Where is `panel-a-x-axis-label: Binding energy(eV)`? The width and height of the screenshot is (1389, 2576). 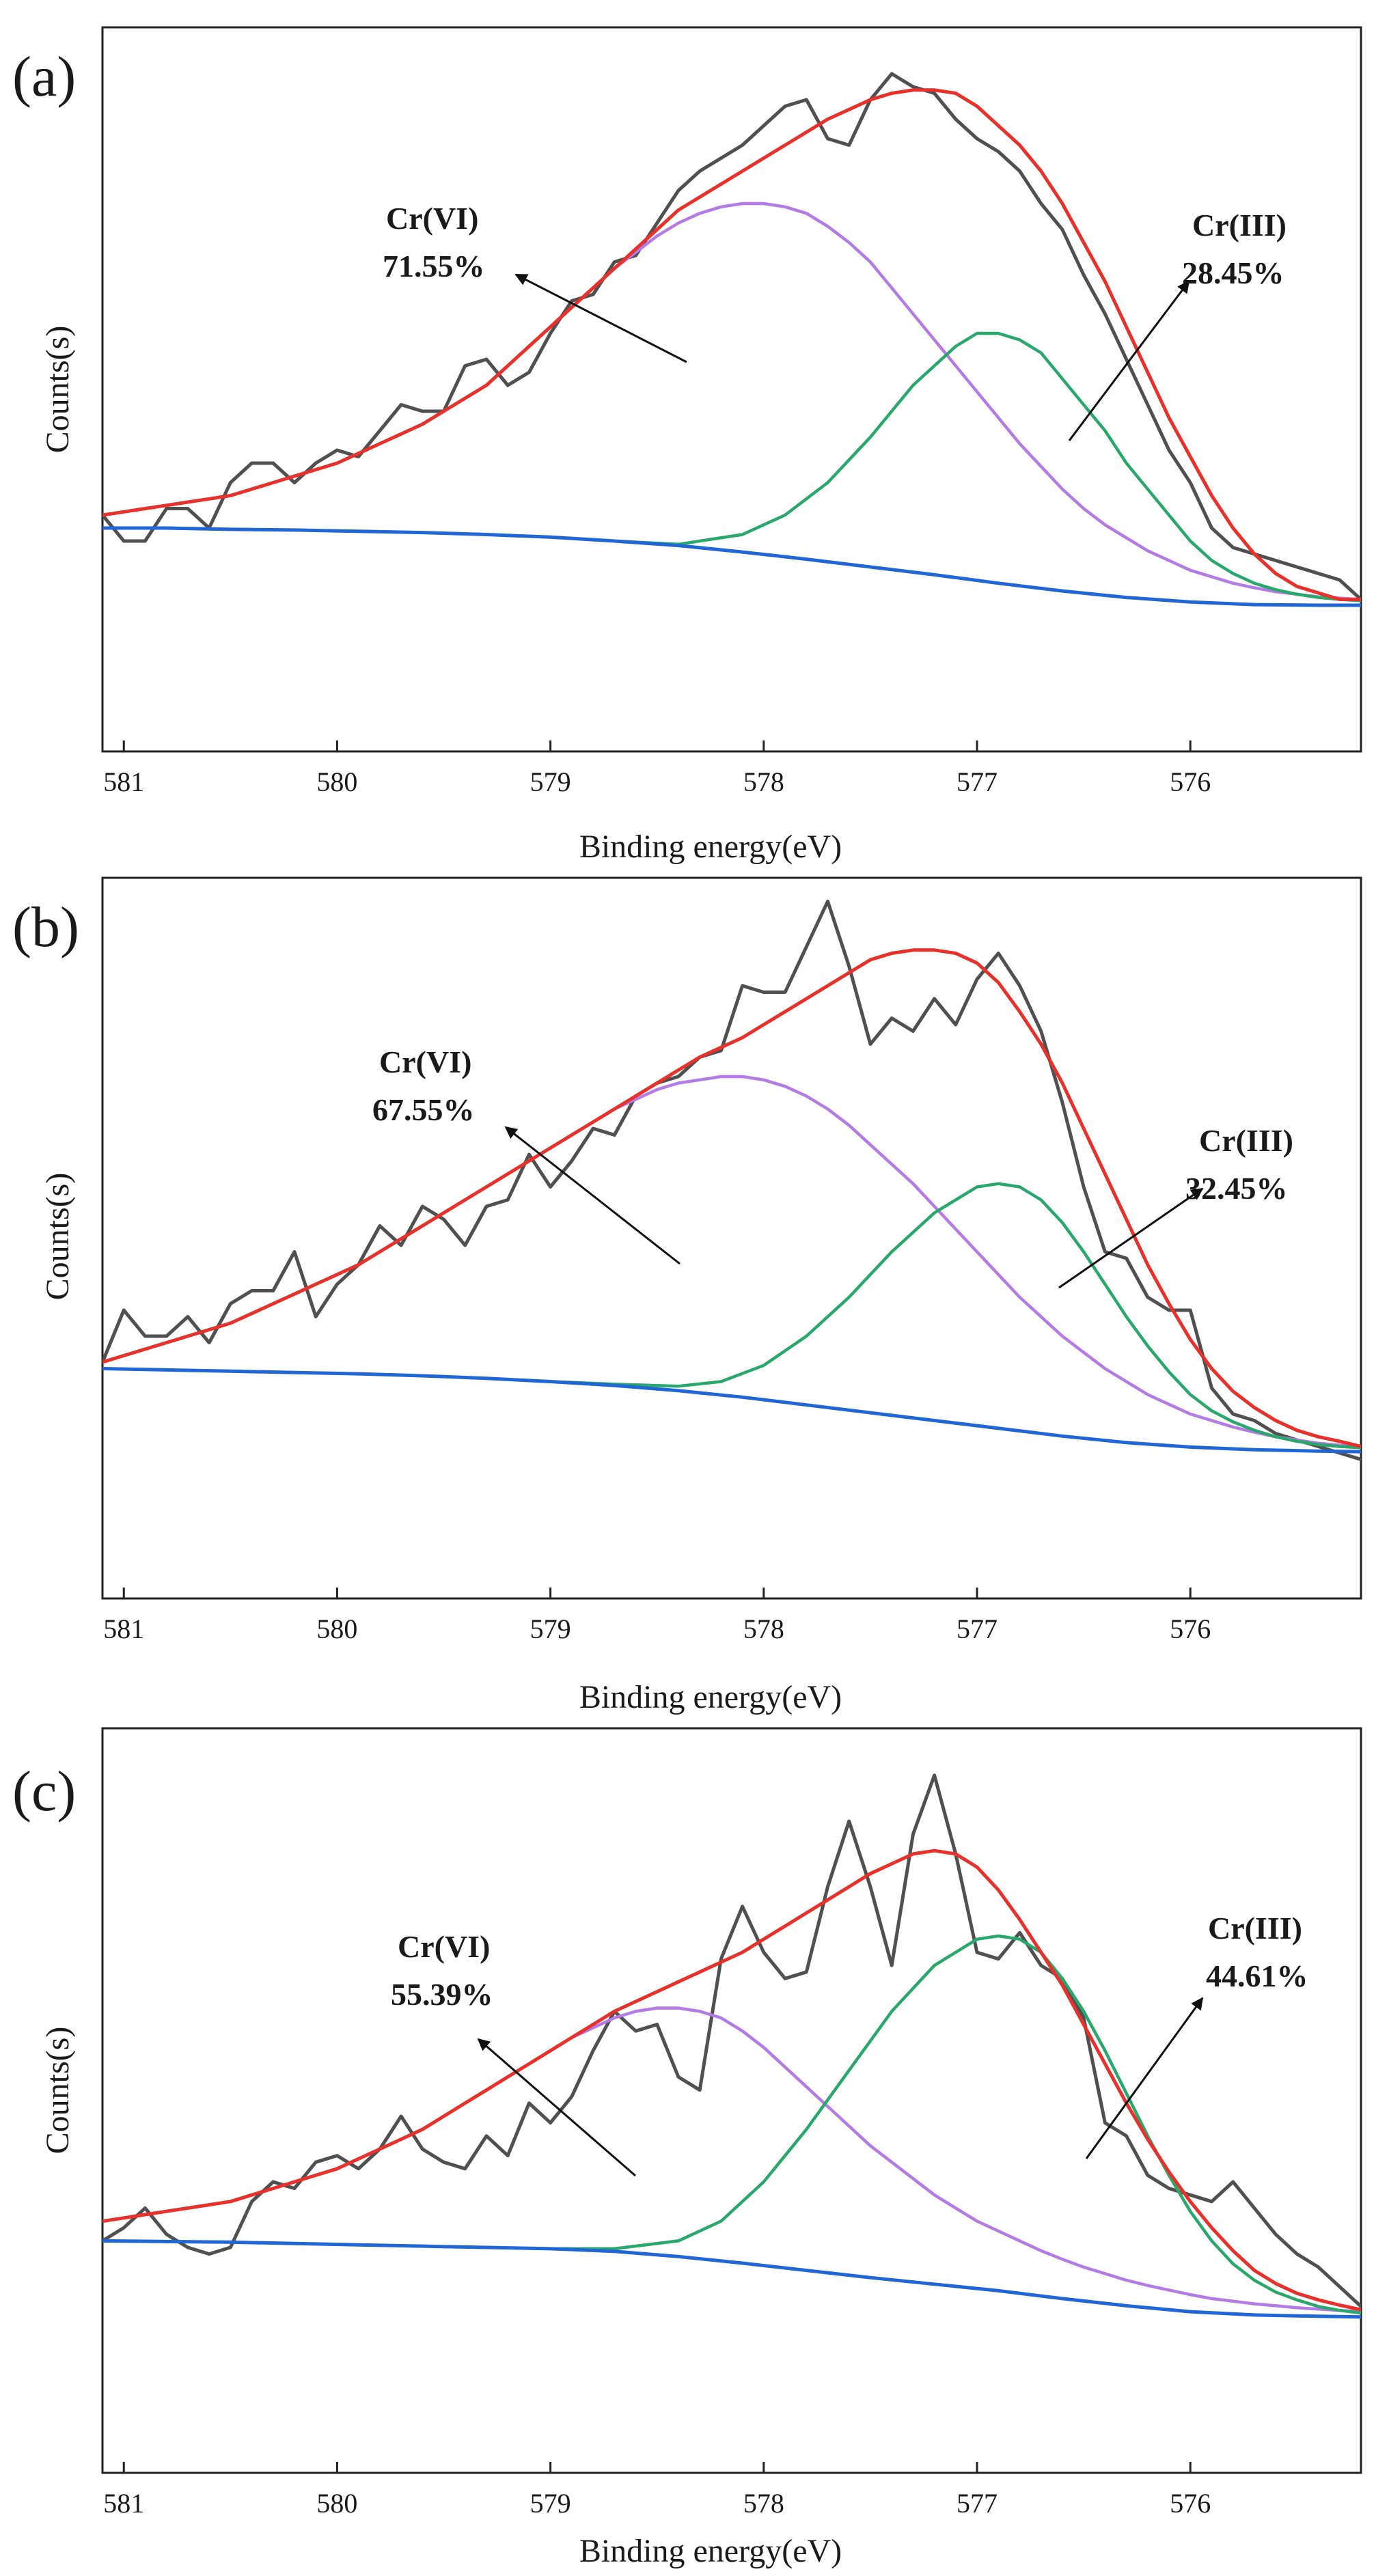 panel-a-x-axis-label: Binding energy(eV) is located at coordinates (710, 847).